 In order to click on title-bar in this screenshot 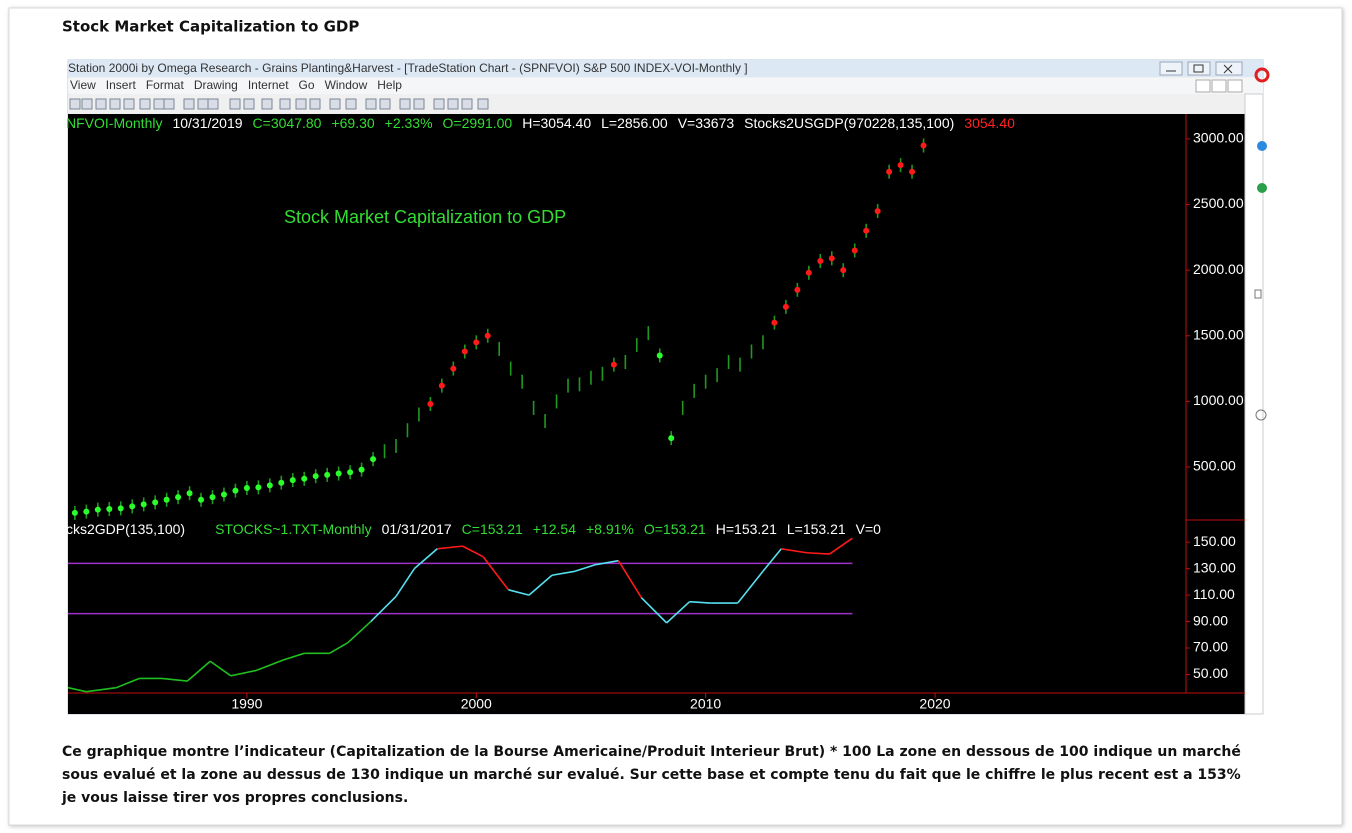, I will do `click(665, 68)`.